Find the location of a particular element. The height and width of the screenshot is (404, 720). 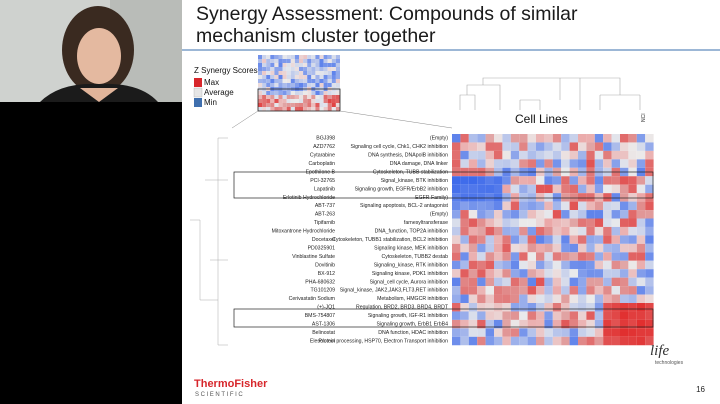

mechanism: Signaling growth, ErbB1 ErbB4 is located at coordinates (412, 325).